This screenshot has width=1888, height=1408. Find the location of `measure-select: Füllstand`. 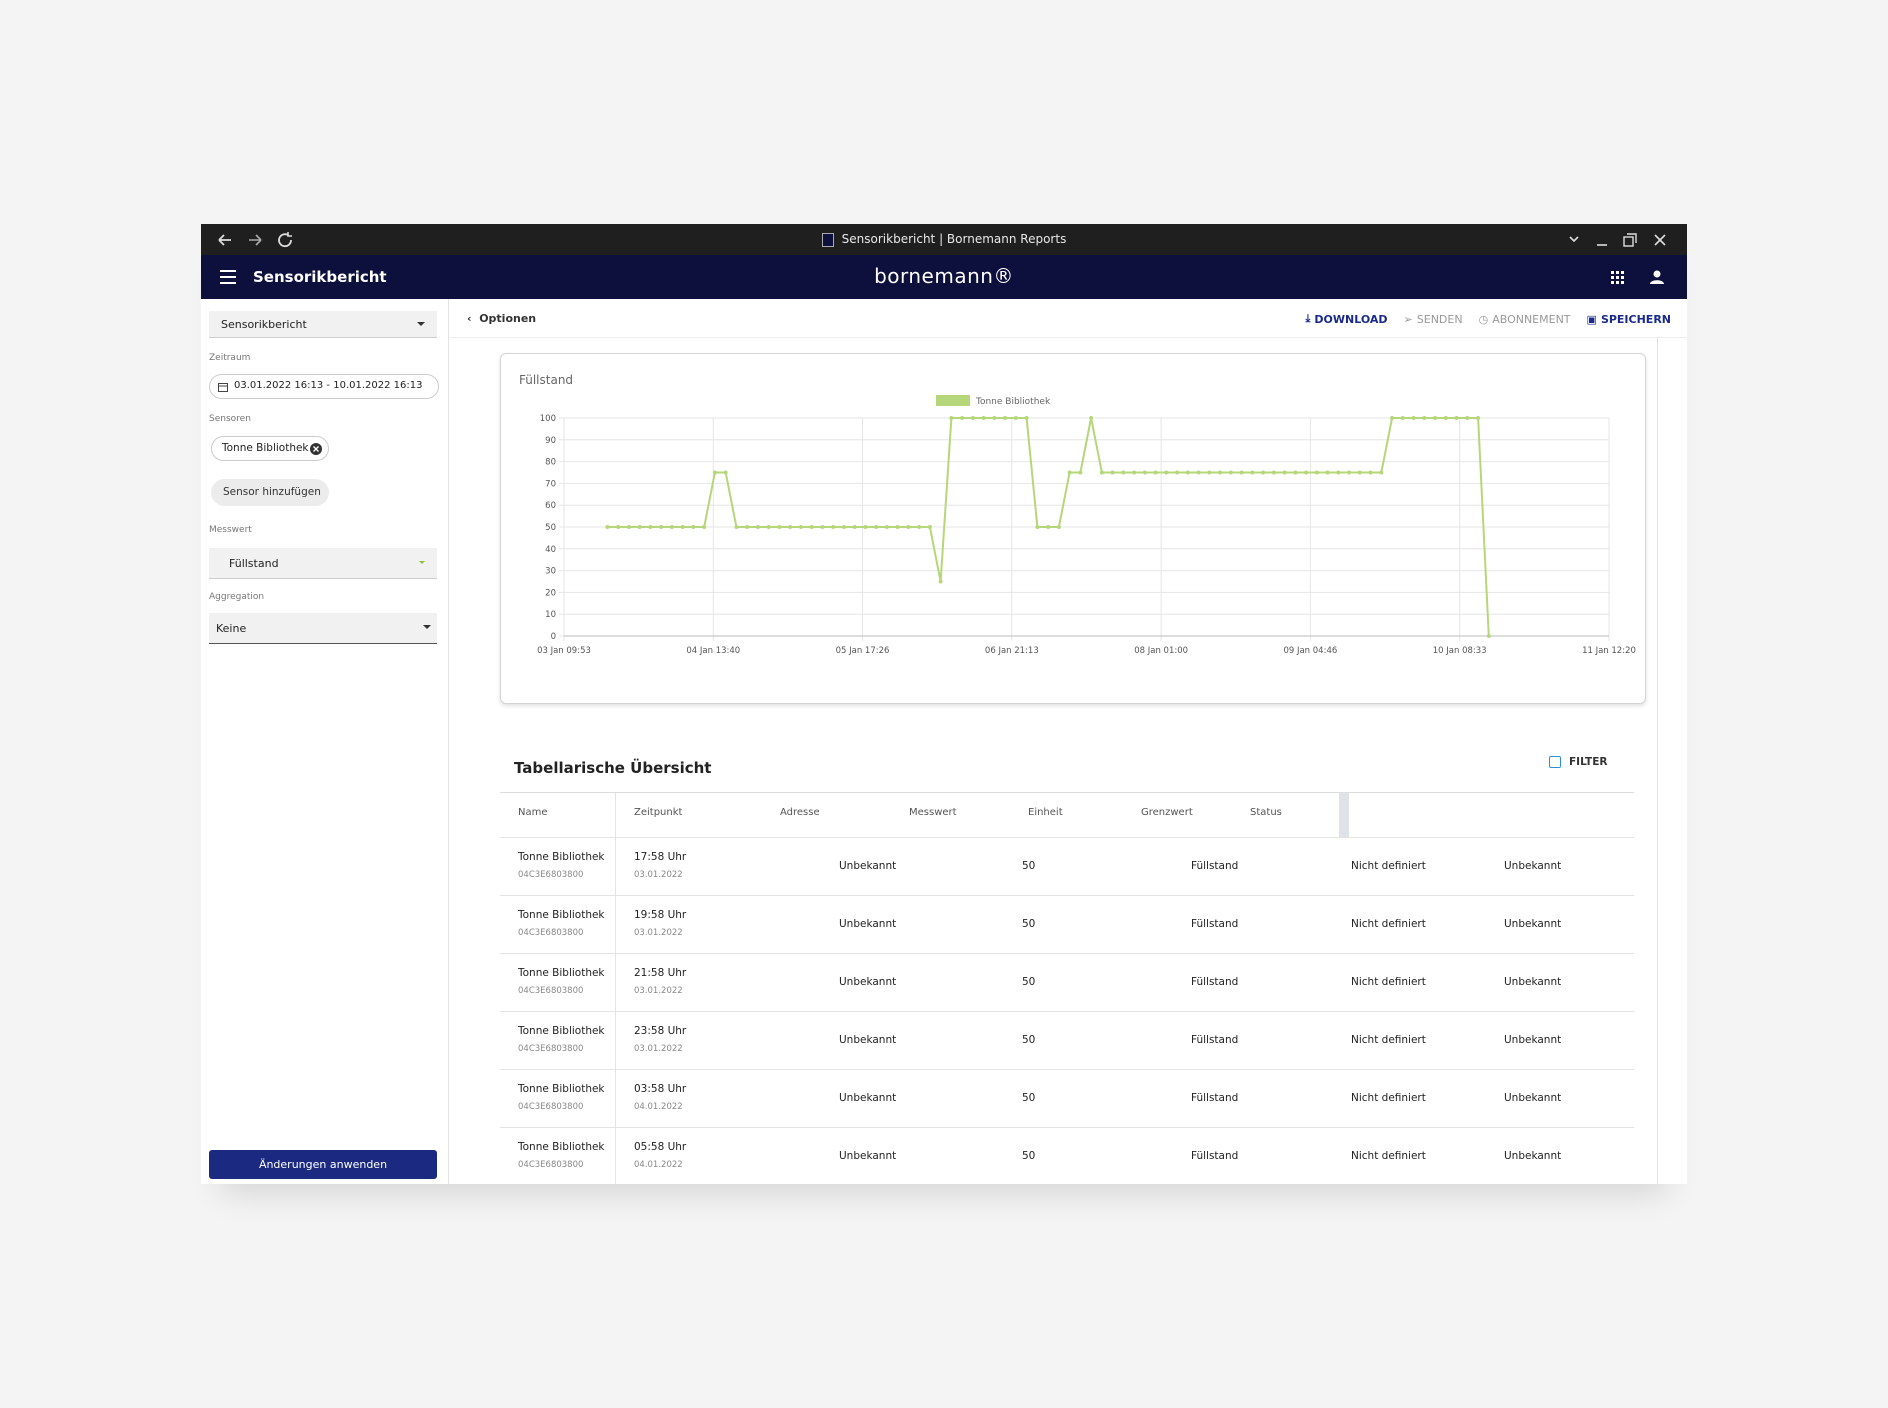

measure-select: Füllstand is located at coordinates (323, 563).